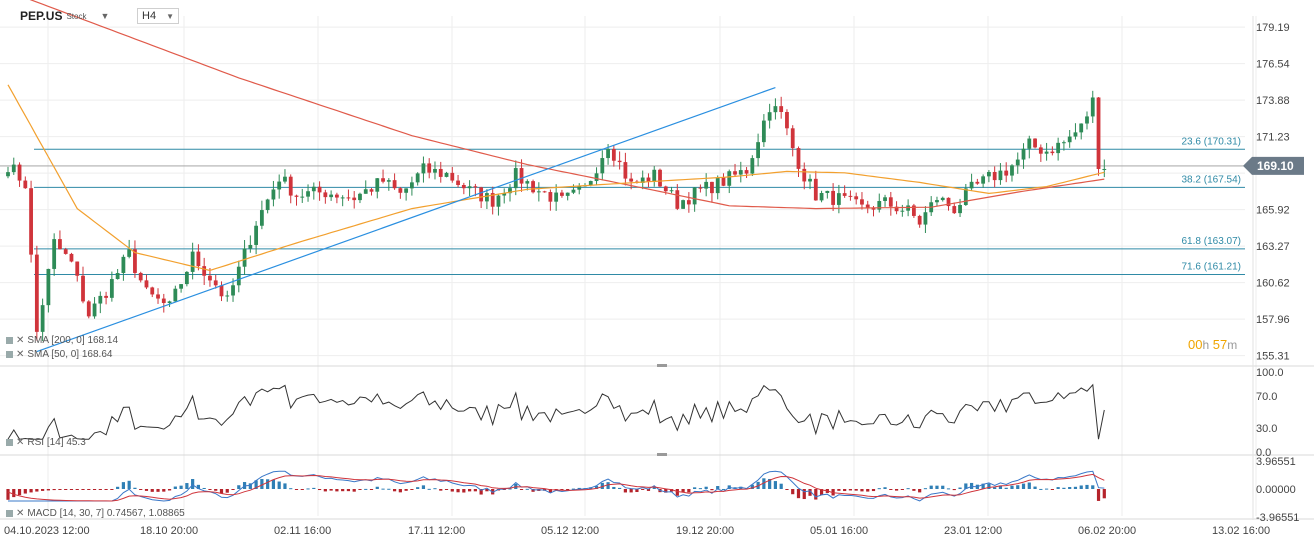 The image size is (1314, 547). I want to click on timeframe-selector: H4 ▼, so click(158, 16).